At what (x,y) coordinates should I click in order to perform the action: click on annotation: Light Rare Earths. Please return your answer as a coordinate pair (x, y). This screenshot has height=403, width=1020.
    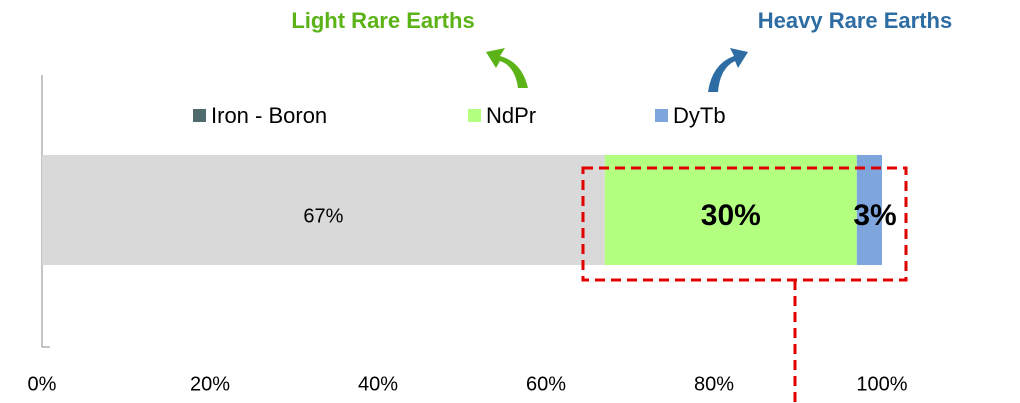
    Looking at the image, I should click on (382, 20).